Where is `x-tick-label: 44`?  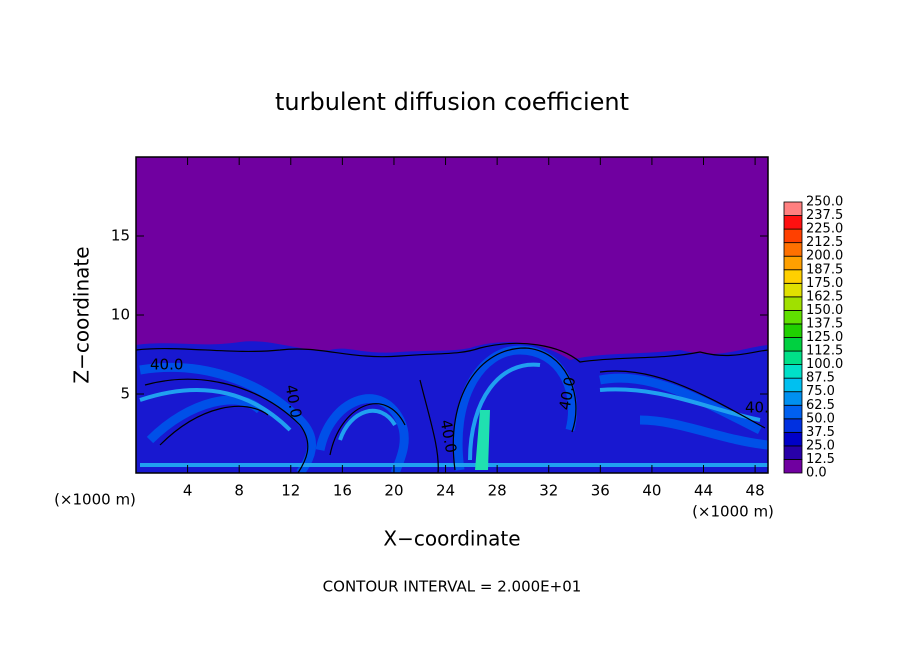 x-tick-label: 44 is located at coordinates (703, 491).